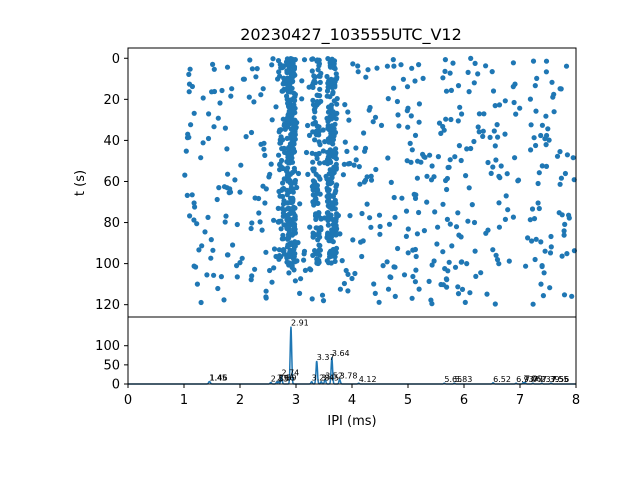 The image size is (640, 480). Describe the element at coordinates (288, 378) in the screenshot. I see `peak-label: 2.69` at that location.